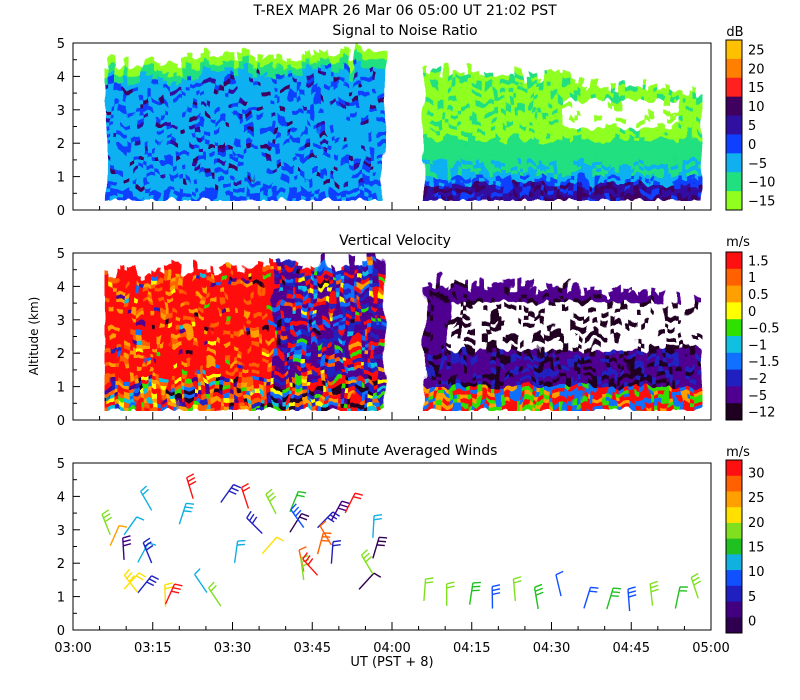  What do you see at coordinates (752, 597) in the screenshot?
I see `colorbar-label: 5` at bounding box center [752, 597].